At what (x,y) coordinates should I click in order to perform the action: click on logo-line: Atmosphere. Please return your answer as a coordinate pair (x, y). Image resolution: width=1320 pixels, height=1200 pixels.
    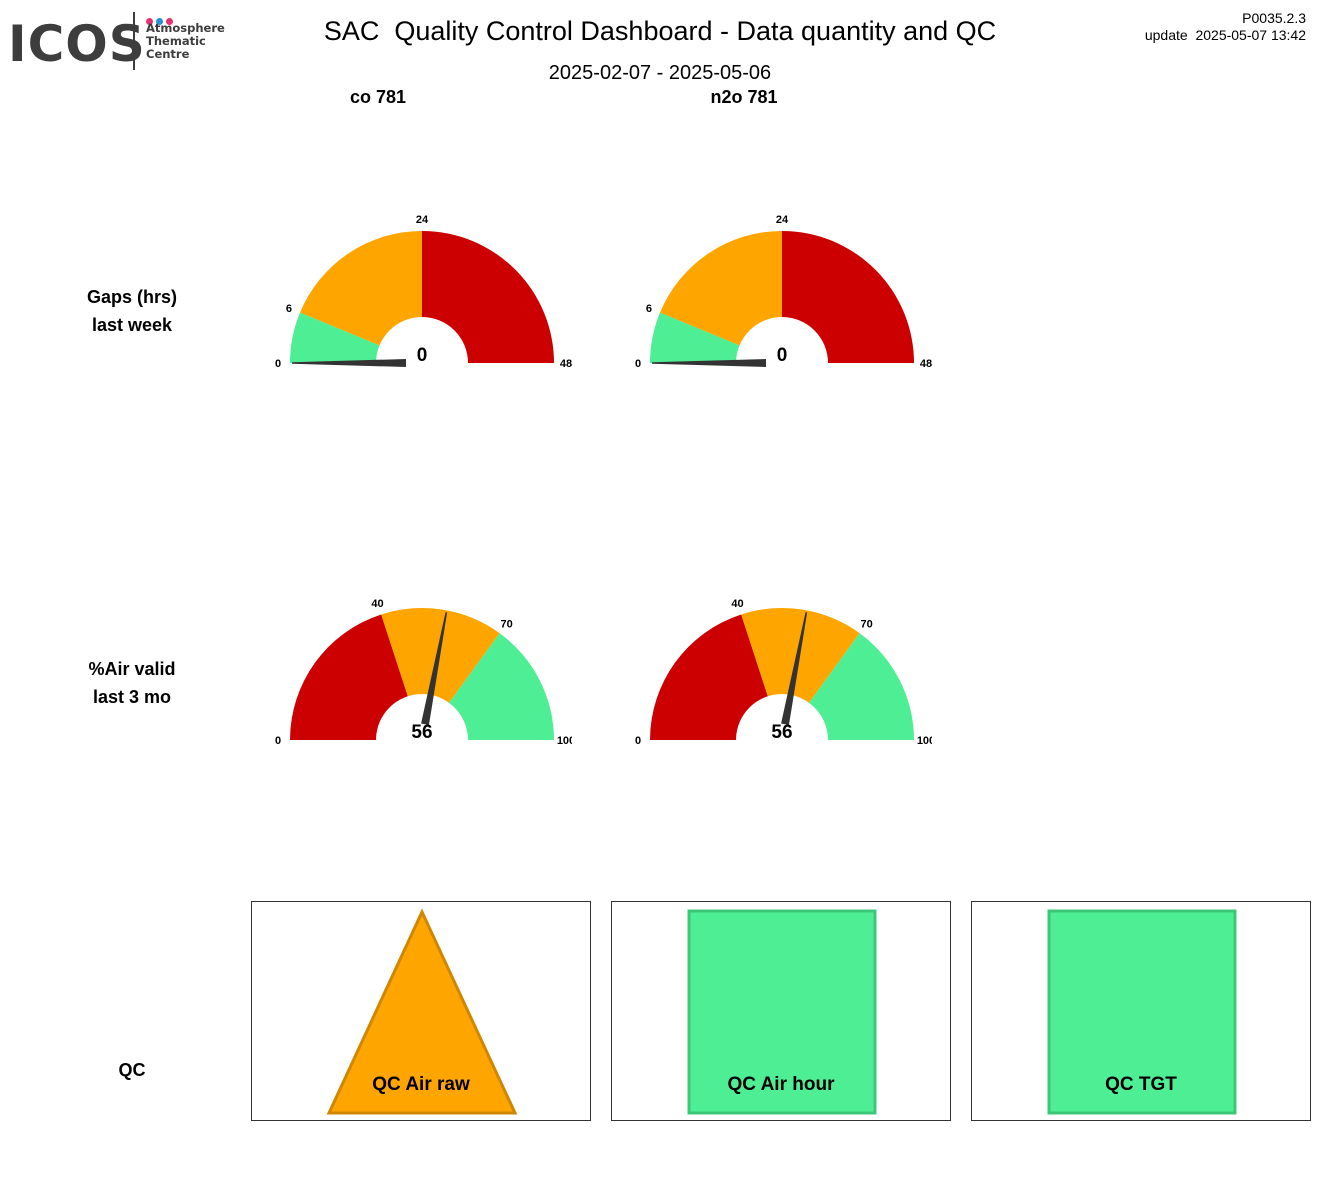
    Looking at the image, I should click on (185, 28).